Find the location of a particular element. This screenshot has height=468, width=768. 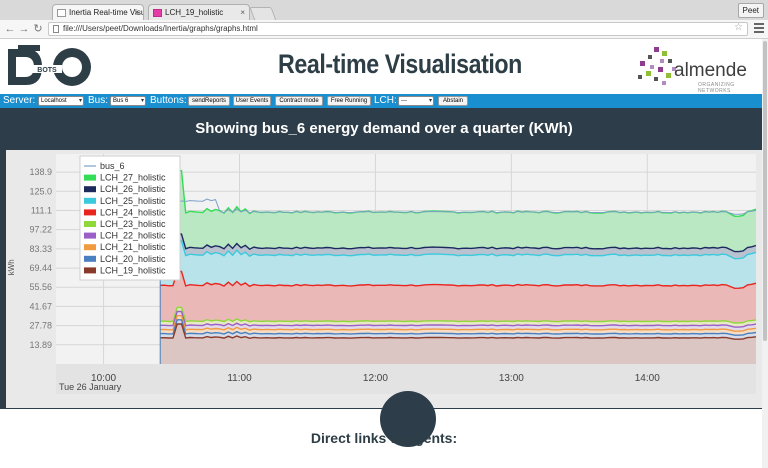

series-line-LCH_23_holistic is located at coordinates (458, 315).